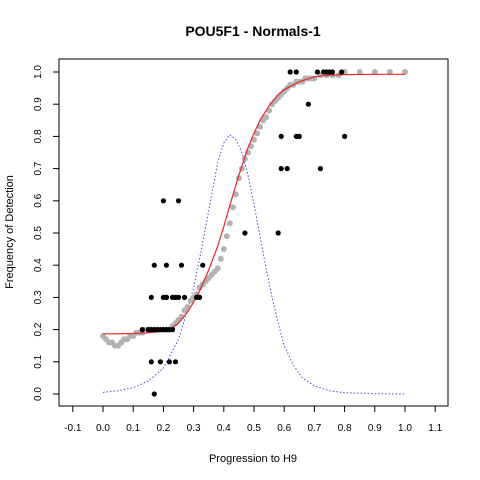 This screenshot has width=480, height=480. Describe the element at coordinates (38, 297) in the screenshot. I see `y-tick-label: 0.3` at that location.